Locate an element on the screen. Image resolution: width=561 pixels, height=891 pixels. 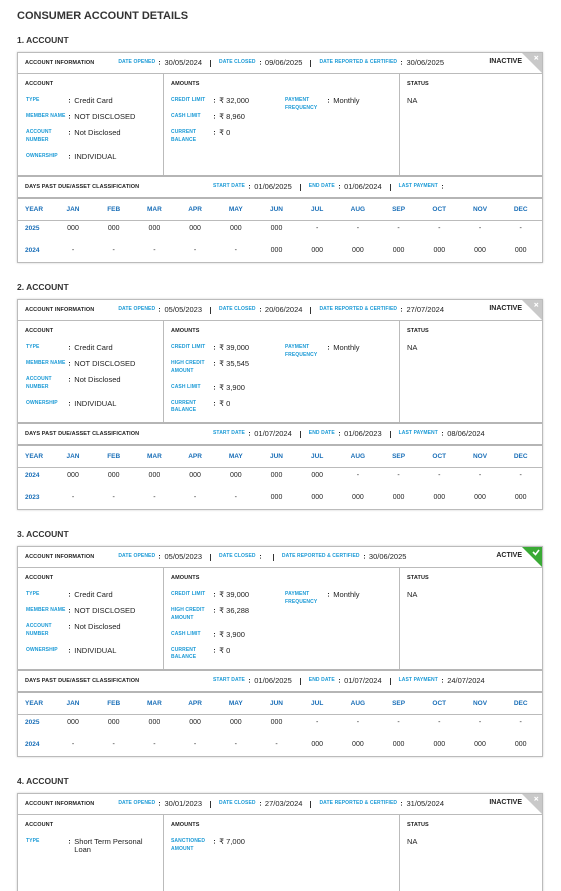
field-row: HIGH CREDIT AMOUNT ₹ 35,545 is located at coordinates (210, 372).